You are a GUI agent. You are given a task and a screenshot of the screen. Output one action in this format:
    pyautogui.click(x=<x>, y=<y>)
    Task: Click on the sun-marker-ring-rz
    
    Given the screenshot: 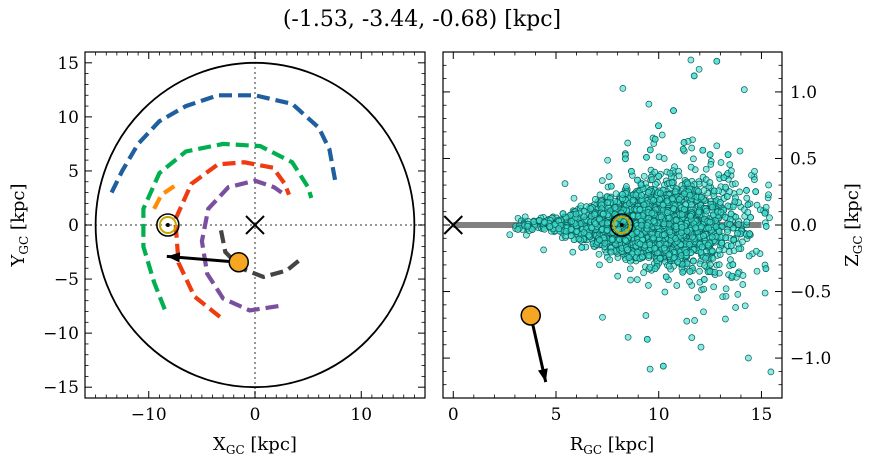 What is the action you would take?
    pyautogui.click(x=621, y=225)
    